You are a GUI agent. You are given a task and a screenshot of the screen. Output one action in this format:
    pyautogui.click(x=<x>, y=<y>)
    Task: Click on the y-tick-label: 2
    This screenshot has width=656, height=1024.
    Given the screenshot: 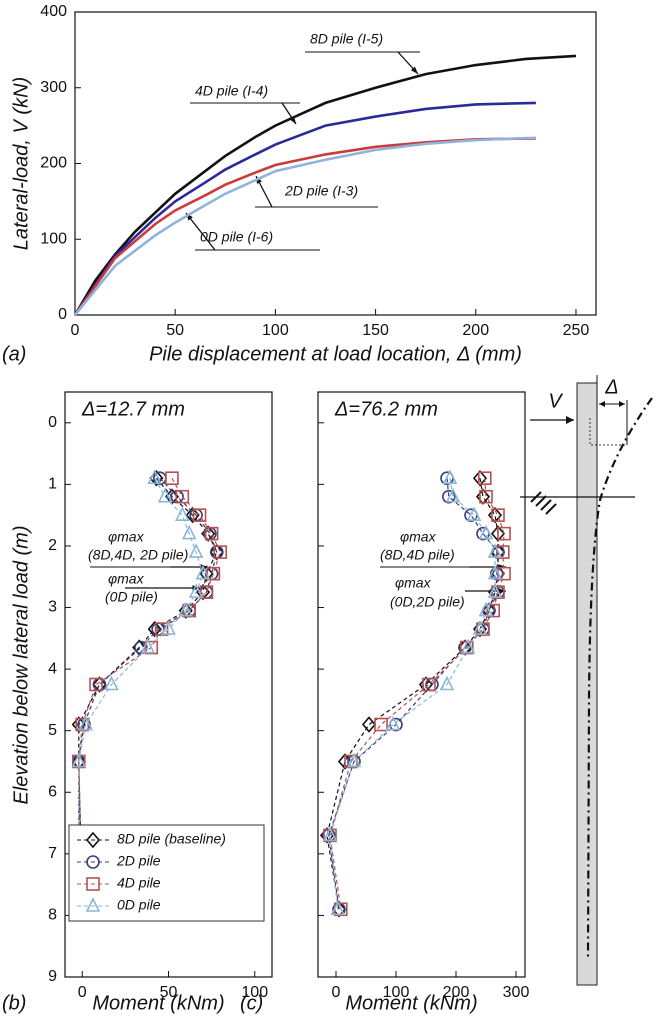 What is the action you would take?
    pyautogui.click(x=52, y=545)
    